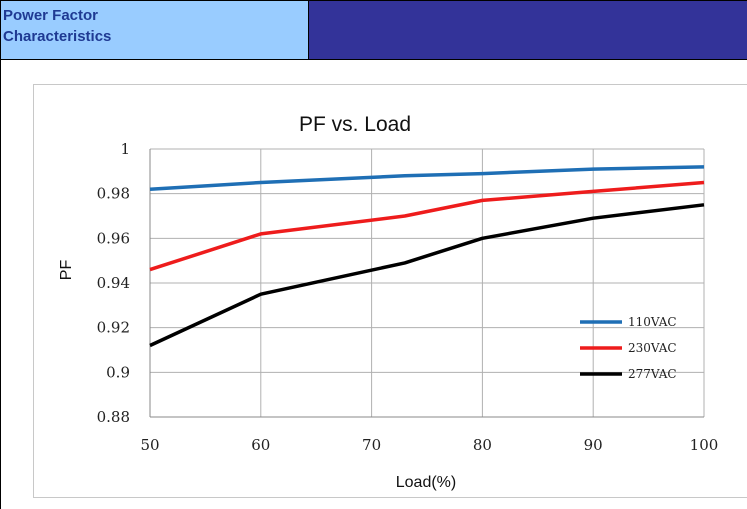 This screenshot has height=509, width=747. Describe the element at coordinates (154, 30) in the screenshot. I see `section-header: Power Factor Characteristics` at that location.